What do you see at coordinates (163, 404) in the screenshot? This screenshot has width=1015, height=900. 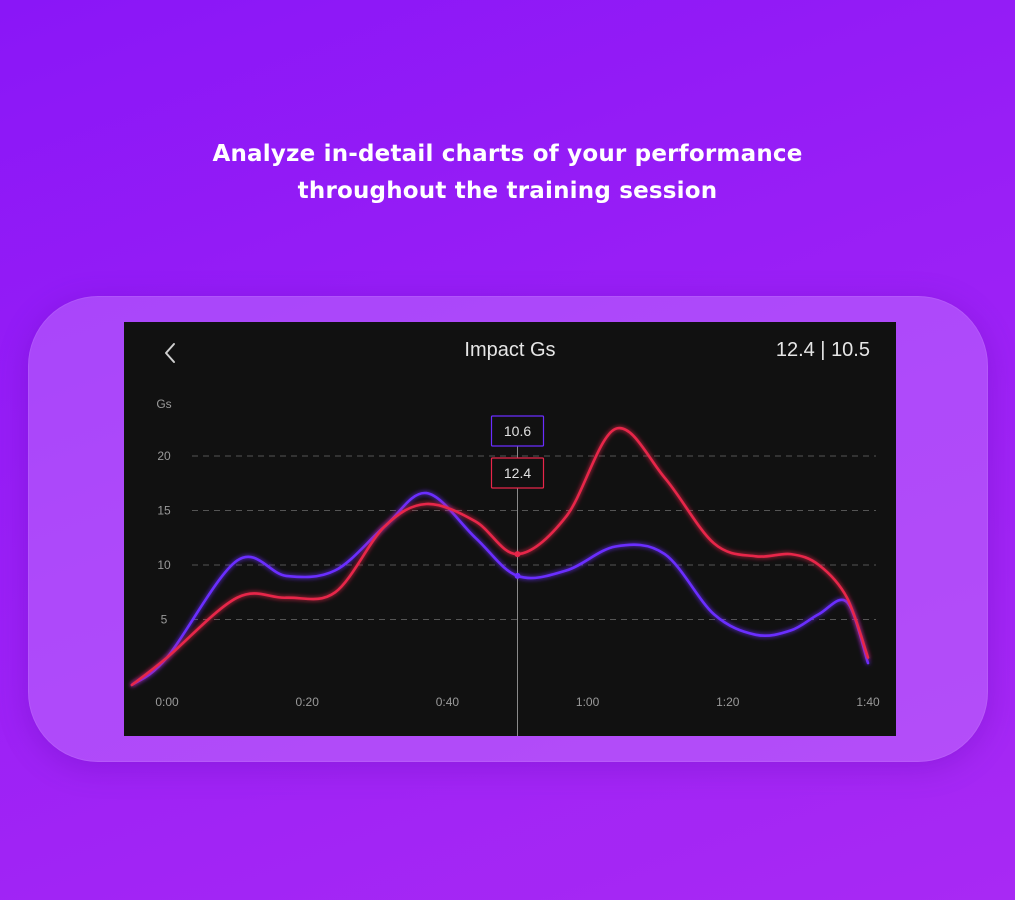 I see `y-axis-label: Gs` at bounding box center [163, 404].